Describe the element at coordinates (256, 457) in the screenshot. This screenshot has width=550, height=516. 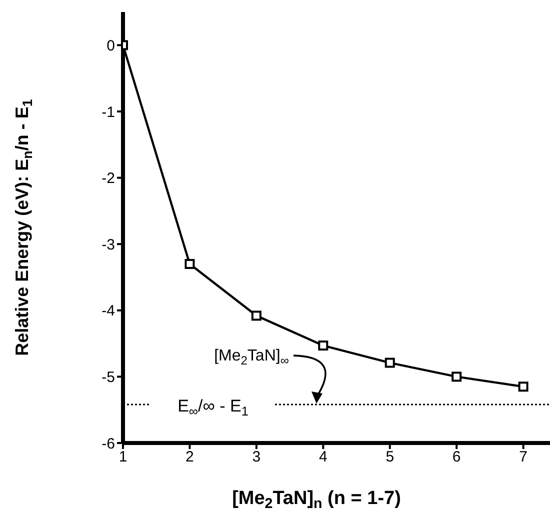
I see `x-tick-label: 3` at that location.